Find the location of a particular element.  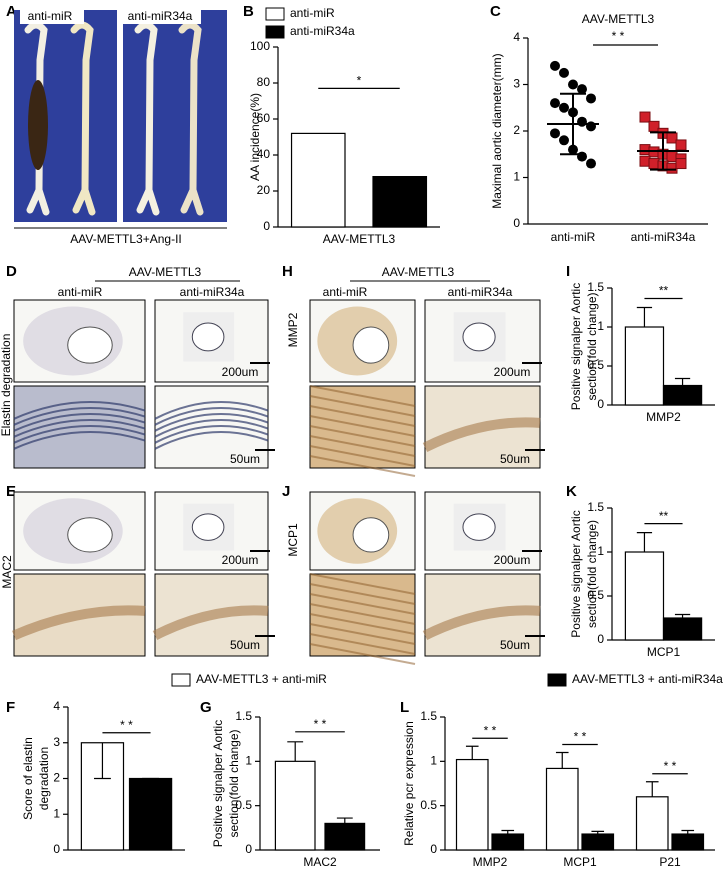

panel-letter: J is located at coordinates (286, 491).